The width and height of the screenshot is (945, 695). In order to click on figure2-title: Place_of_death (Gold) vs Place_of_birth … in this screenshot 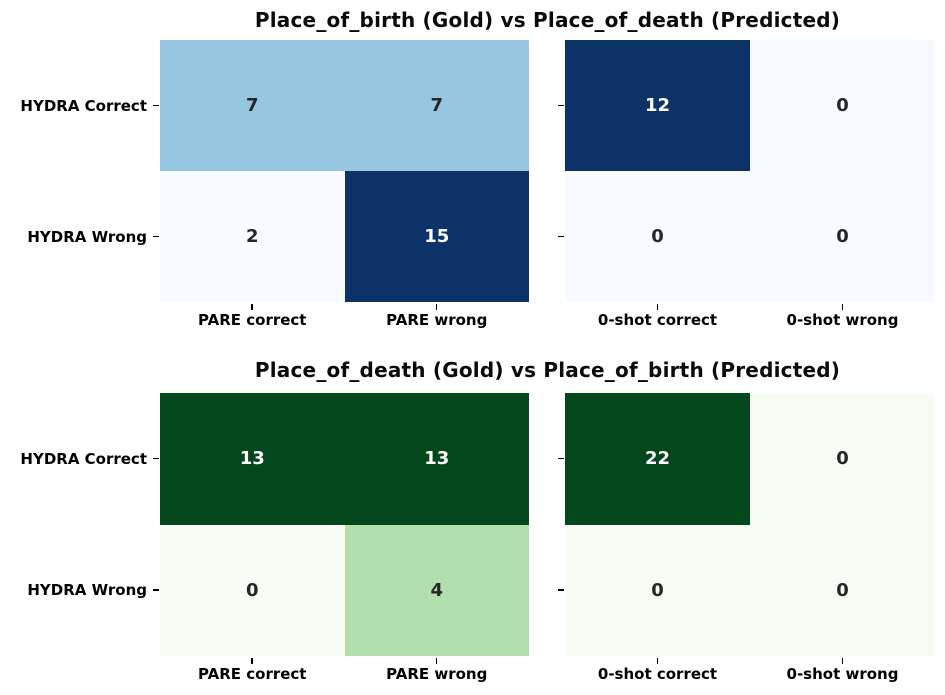, I will do `click(547, 370)`.